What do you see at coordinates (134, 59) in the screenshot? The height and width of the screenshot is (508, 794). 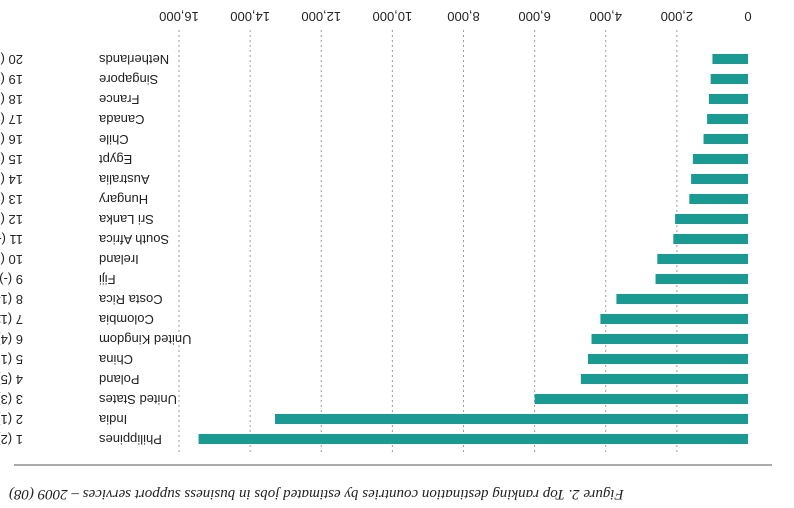 I see `country-label: Netherlands` at bounding box center [134, 59].